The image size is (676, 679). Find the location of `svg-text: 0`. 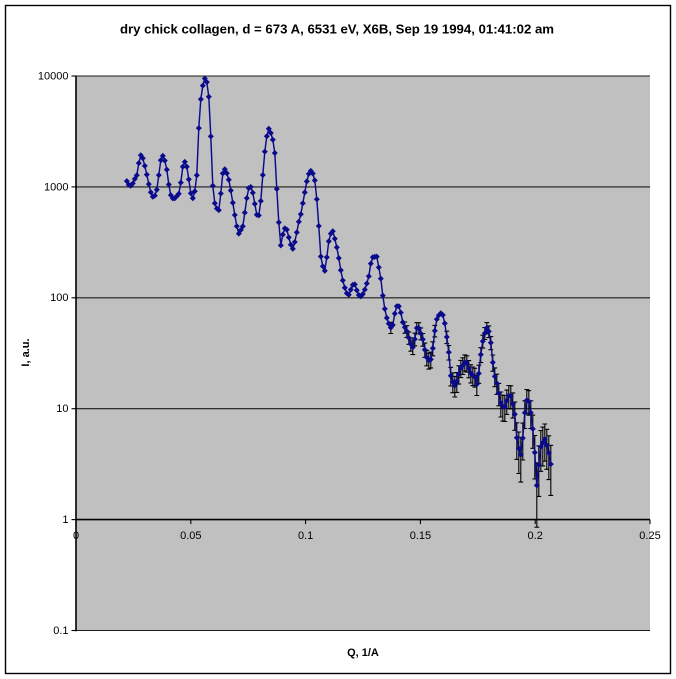

svg-text: 0 is located at coordinates (76, 536).